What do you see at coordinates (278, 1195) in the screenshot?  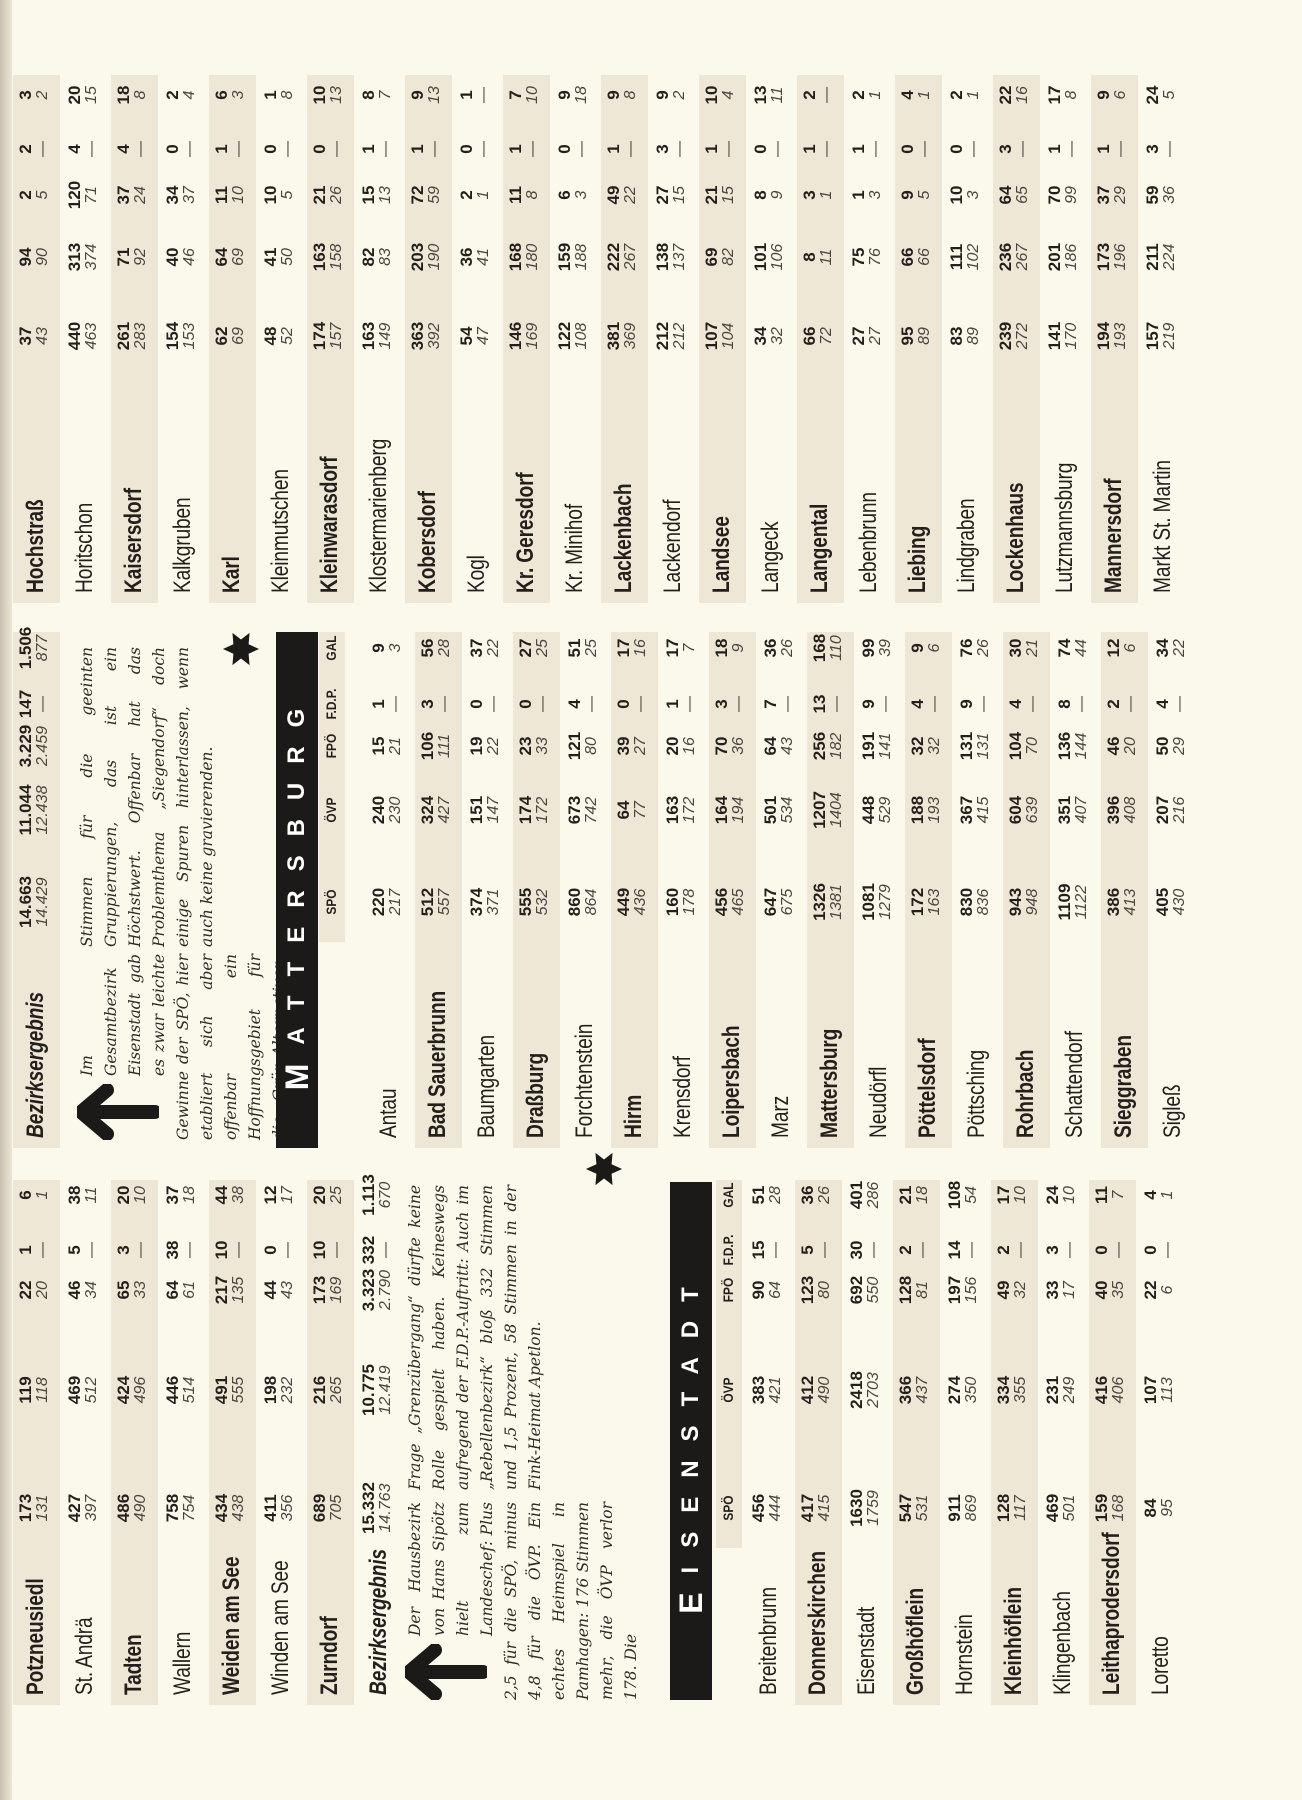 I see `votes-gal: 12 17` at bounding box center [278, 1195].